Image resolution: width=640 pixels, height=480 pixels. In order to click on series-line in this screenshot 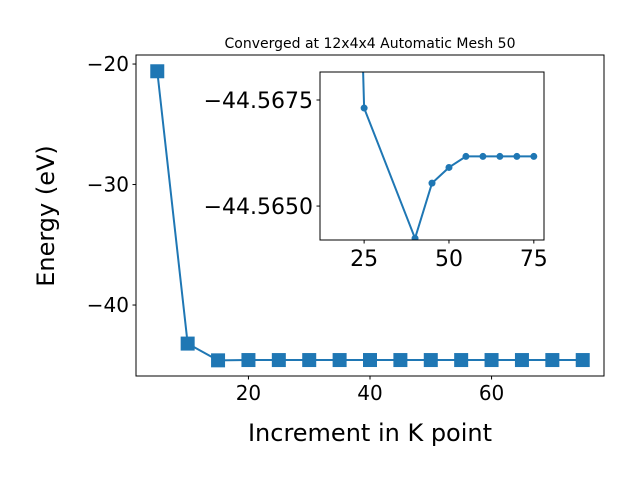, I will do `click(448, 156)`.